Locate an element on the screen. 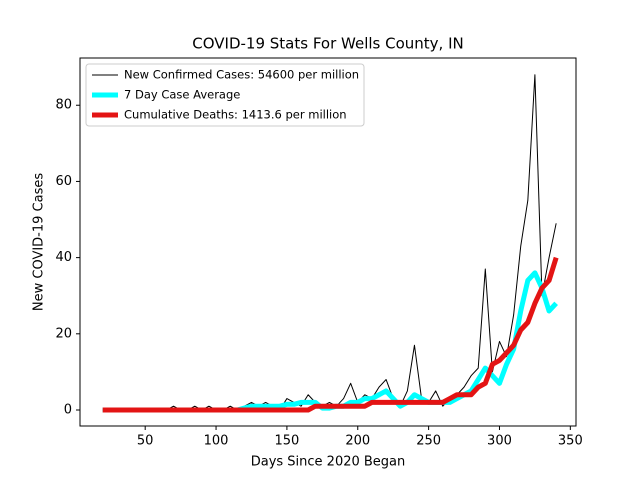 Image resolution: width=640 pixels, height=480 pixels. y-tick-label: 0 is located at coordinates (68, 410).